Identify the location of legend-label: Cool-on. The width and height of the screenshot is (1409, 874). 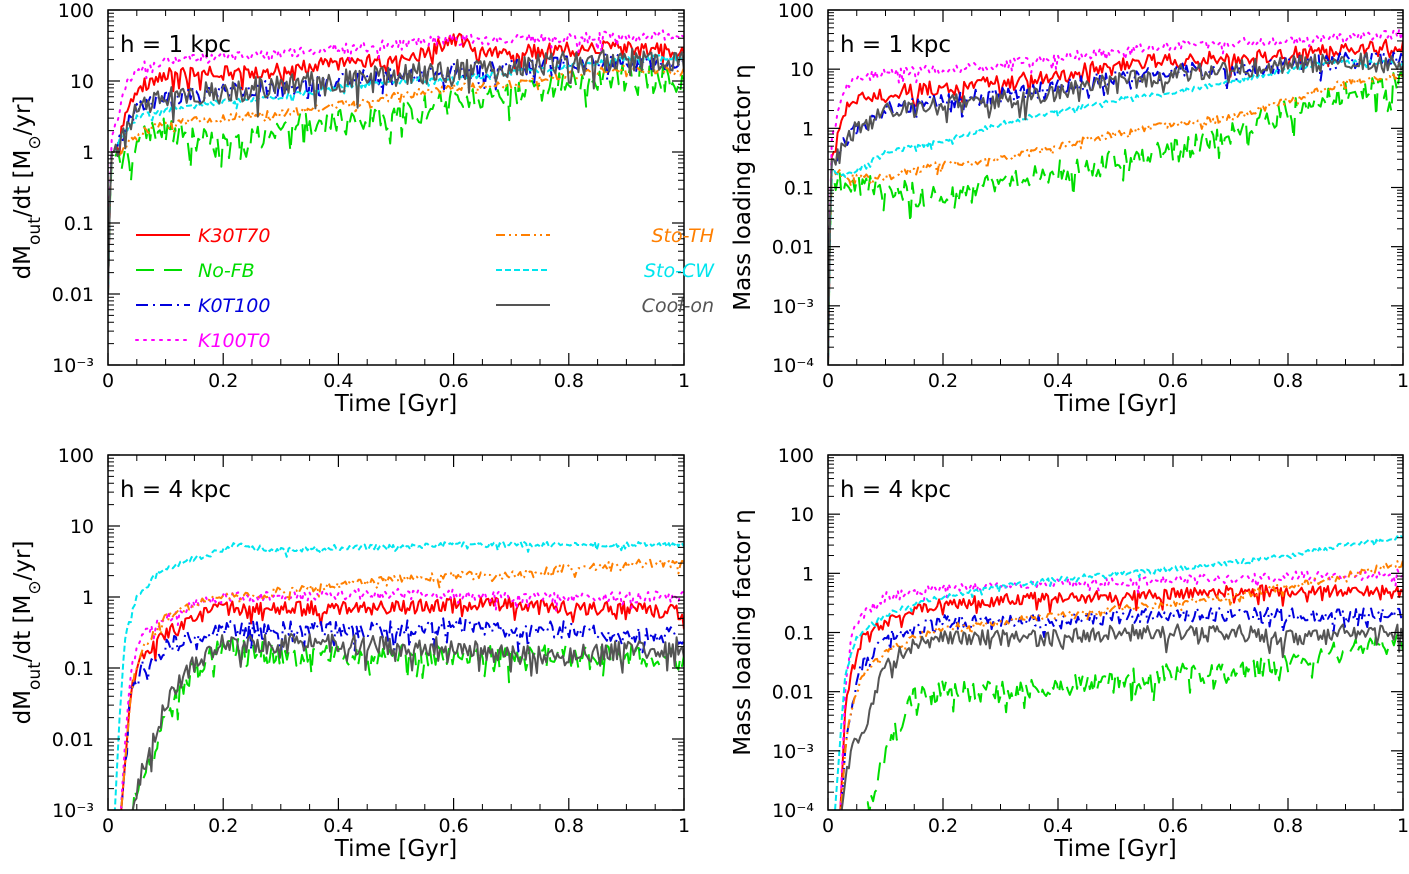
(678, 306).